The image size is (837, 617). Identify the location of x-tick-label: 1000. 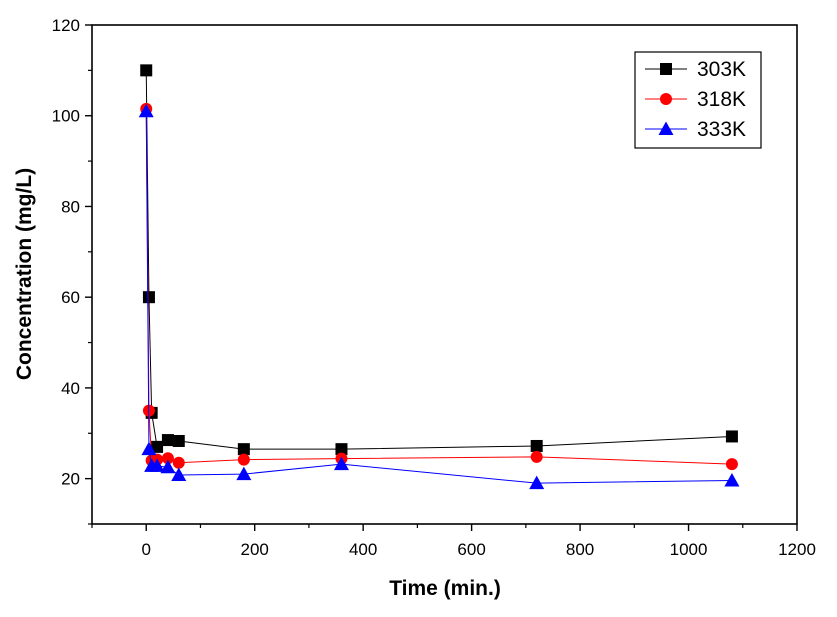
(689, 549).